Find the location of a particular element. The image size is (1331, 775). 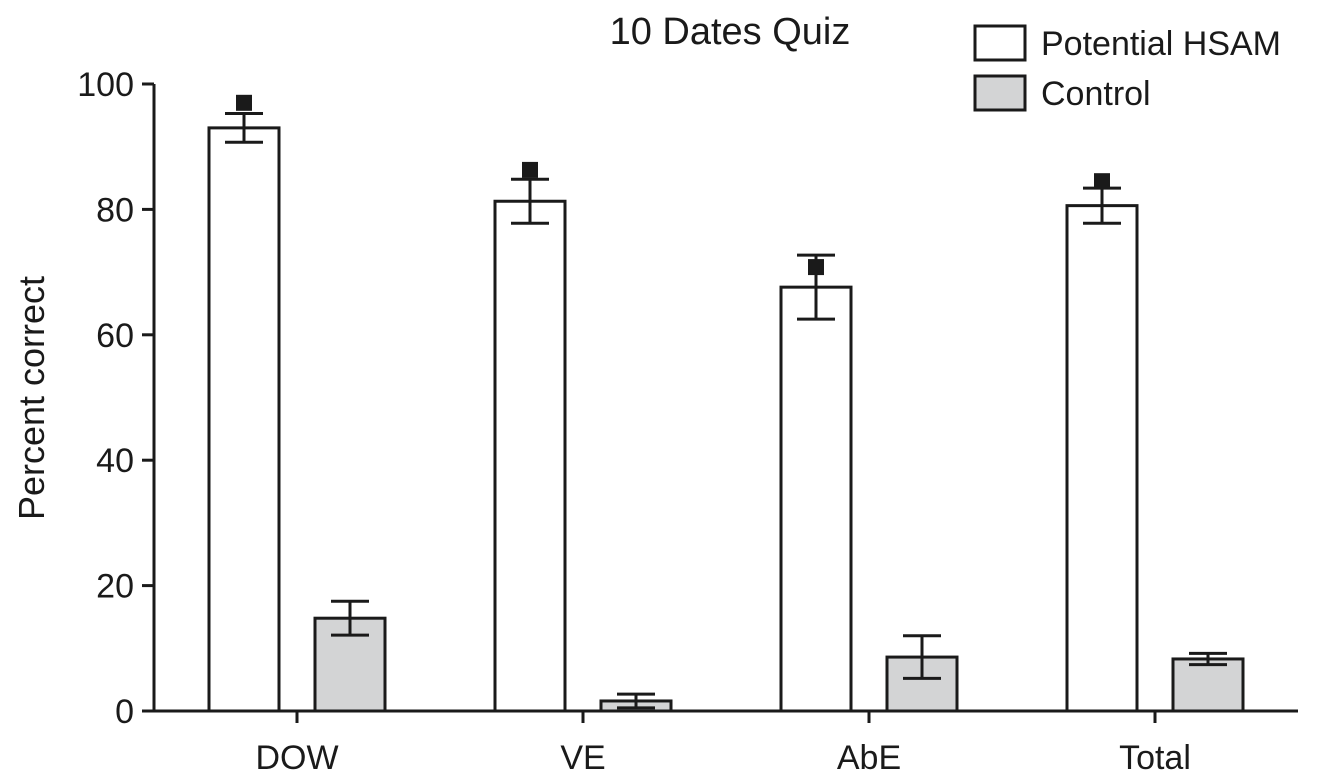

y-tick-label: 0 is located at coordinates (124, 712).